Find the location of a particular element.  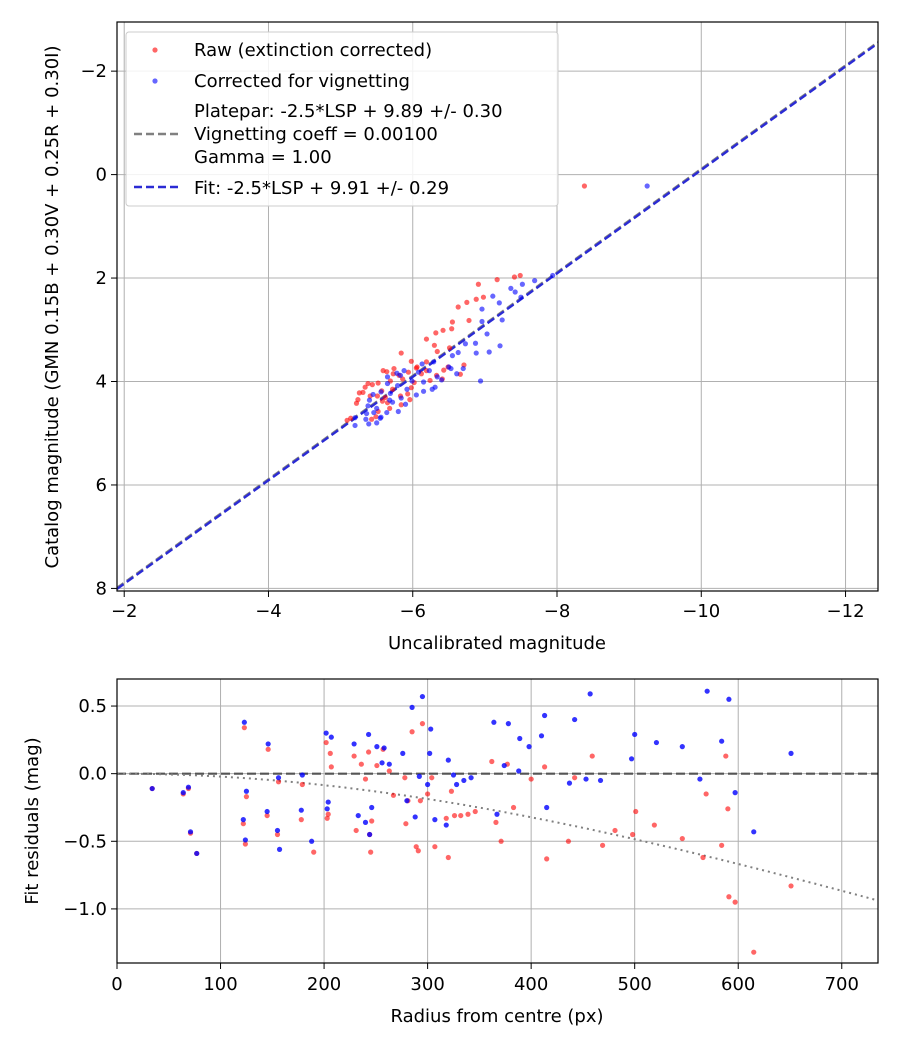

bottom-x-tick-label: 600 is located at coordinates (738, 984).